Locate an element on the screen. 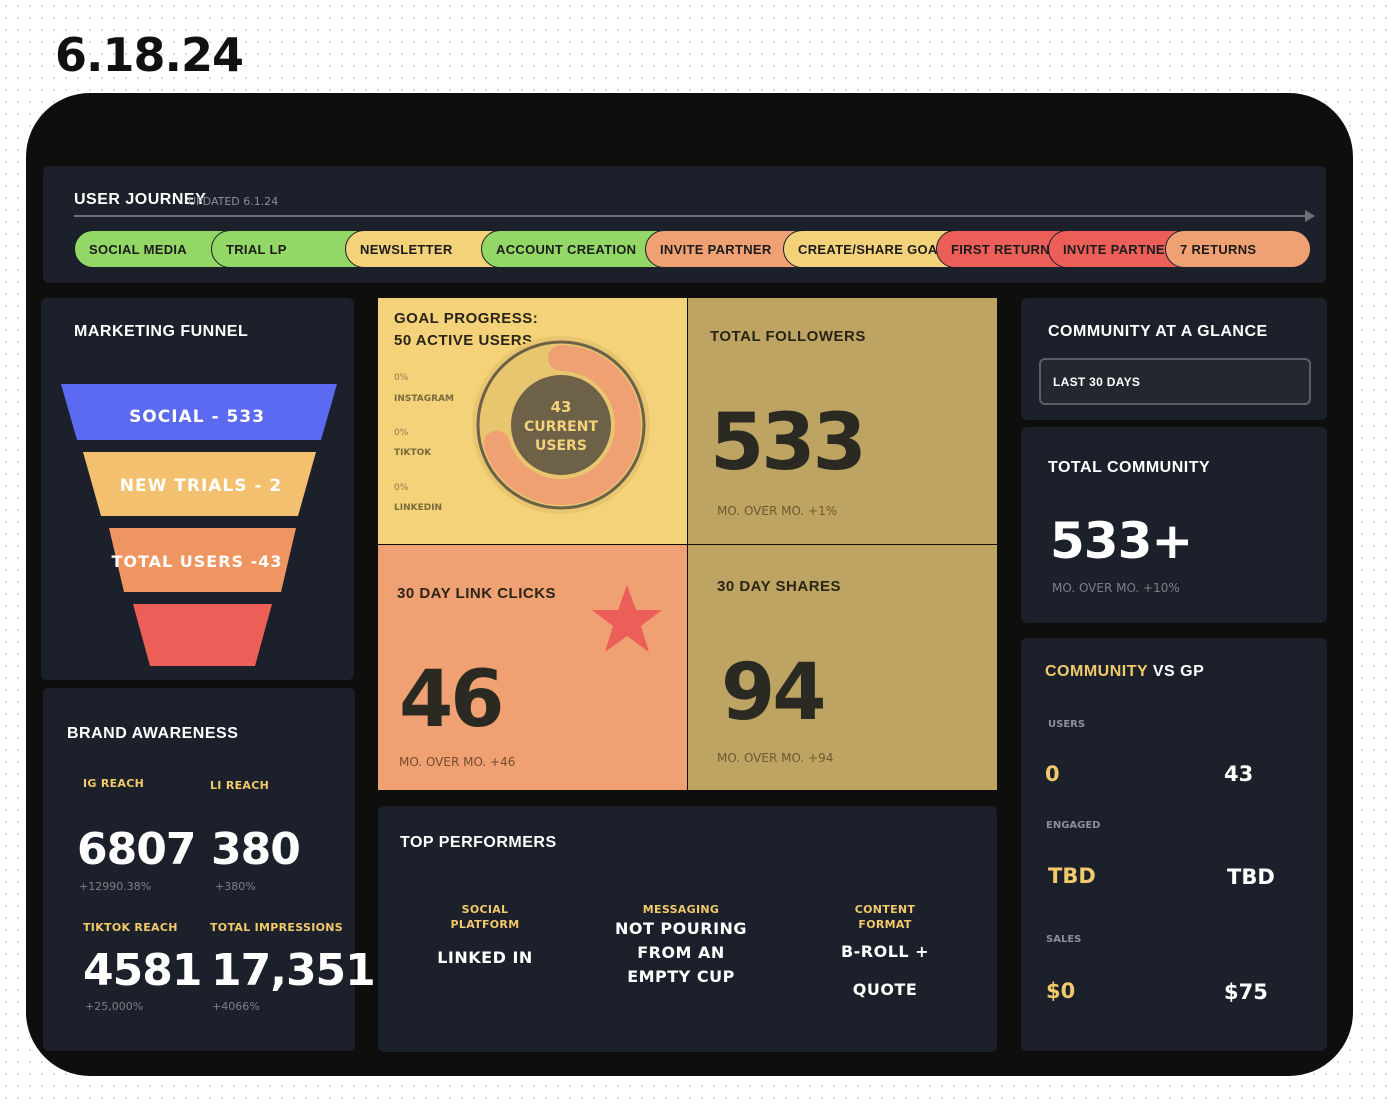  shares-title: 30 DAY SHARES is located at coordinates (779, 586).